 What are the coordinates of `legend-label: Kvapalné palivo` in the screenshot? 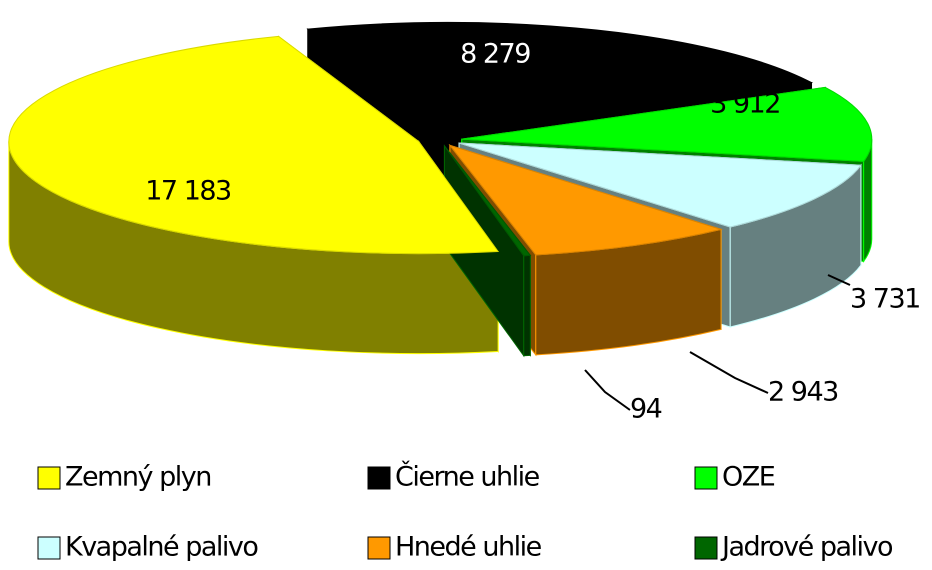 It's located at (161, 547).